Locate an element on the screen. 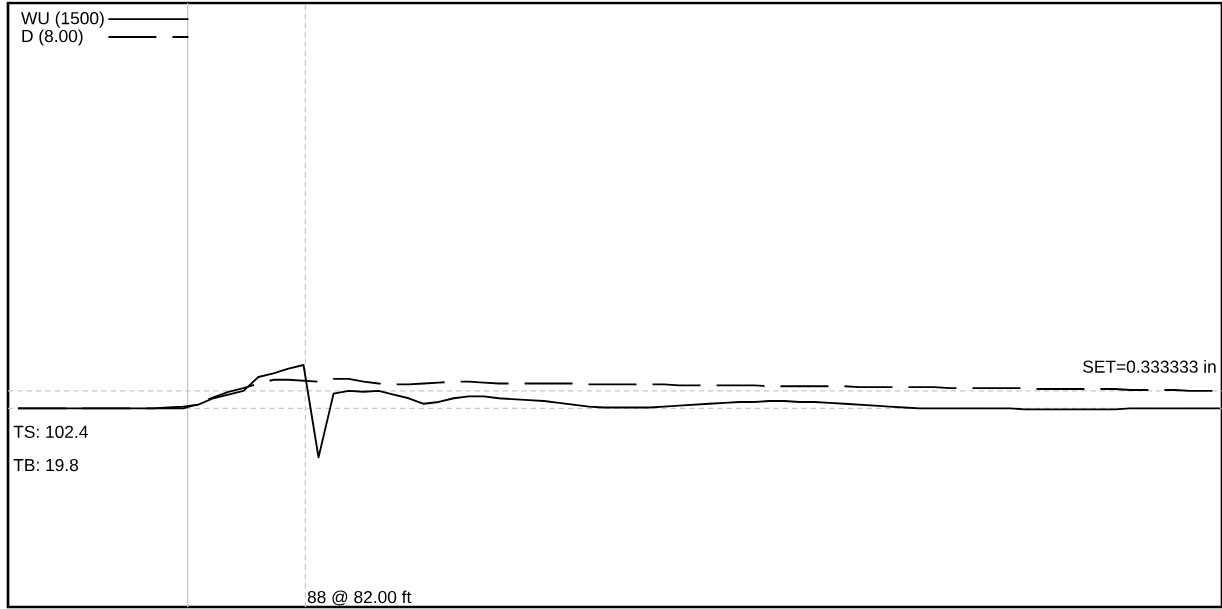 Image resolution: width=1222 pixels, height=609 pixels. legend-label: WU (1500) is located at coordinates (62, 19).